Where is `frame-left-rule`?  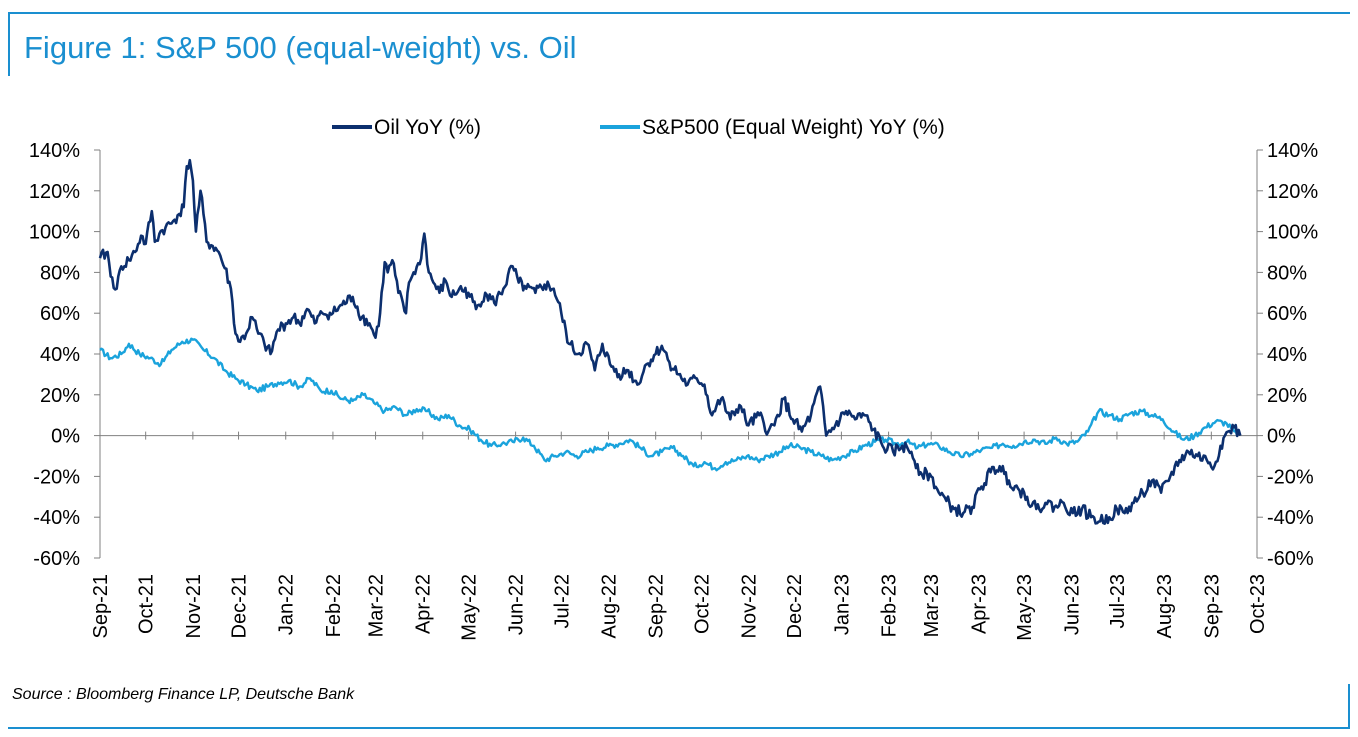 frame-left-rule is located at coordinates (9, 44).